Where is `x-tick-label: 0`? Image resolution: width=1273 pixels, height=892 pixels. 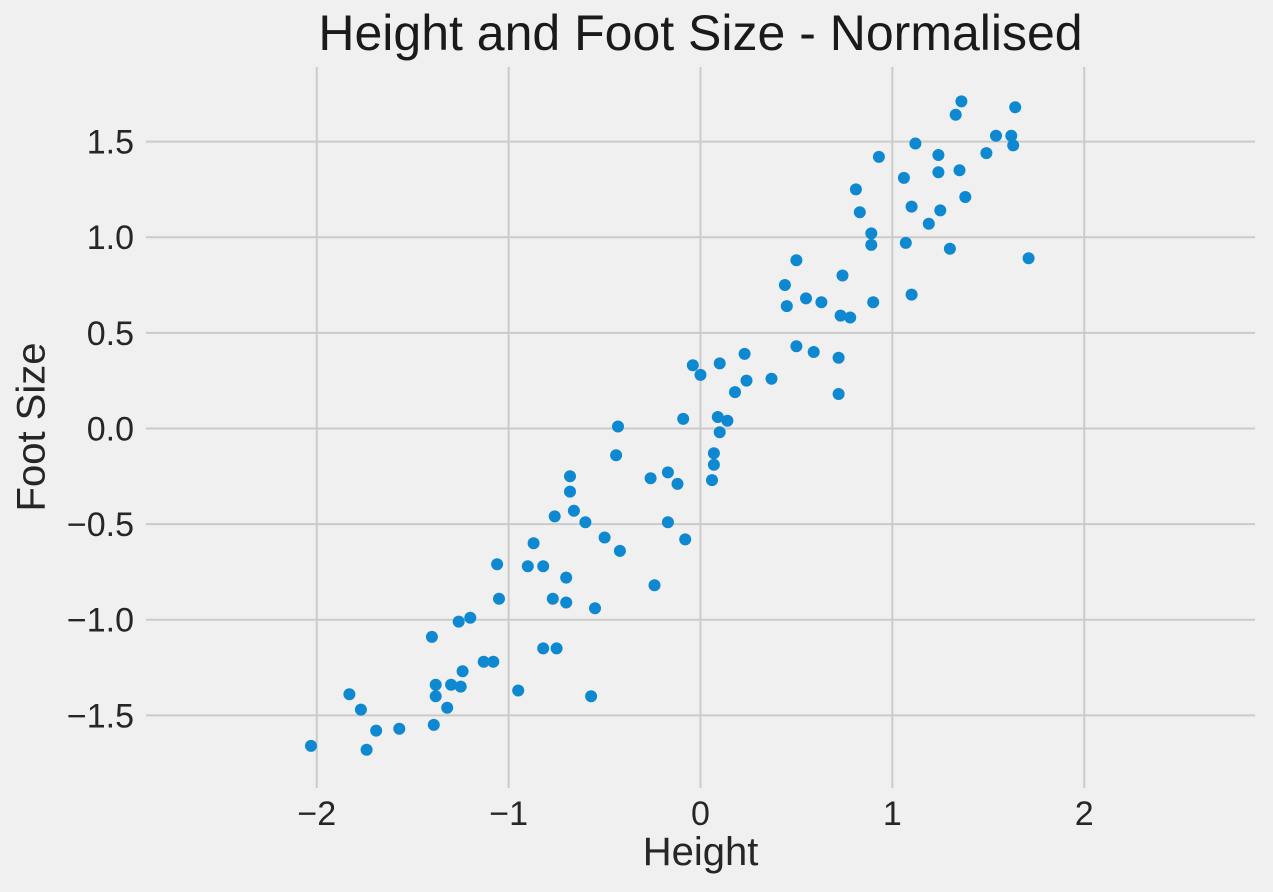 x-tick-label: 0 is located at coordinates (700, 814).